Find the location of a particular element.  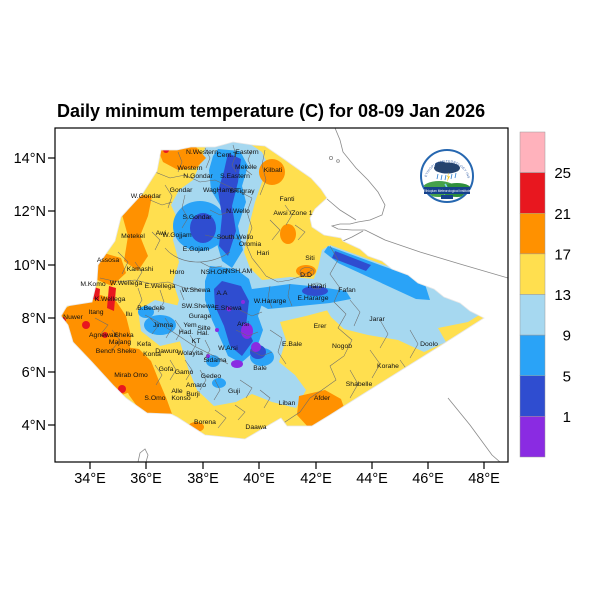

zone-label: Agnewak is located at coordinates (103, 335).